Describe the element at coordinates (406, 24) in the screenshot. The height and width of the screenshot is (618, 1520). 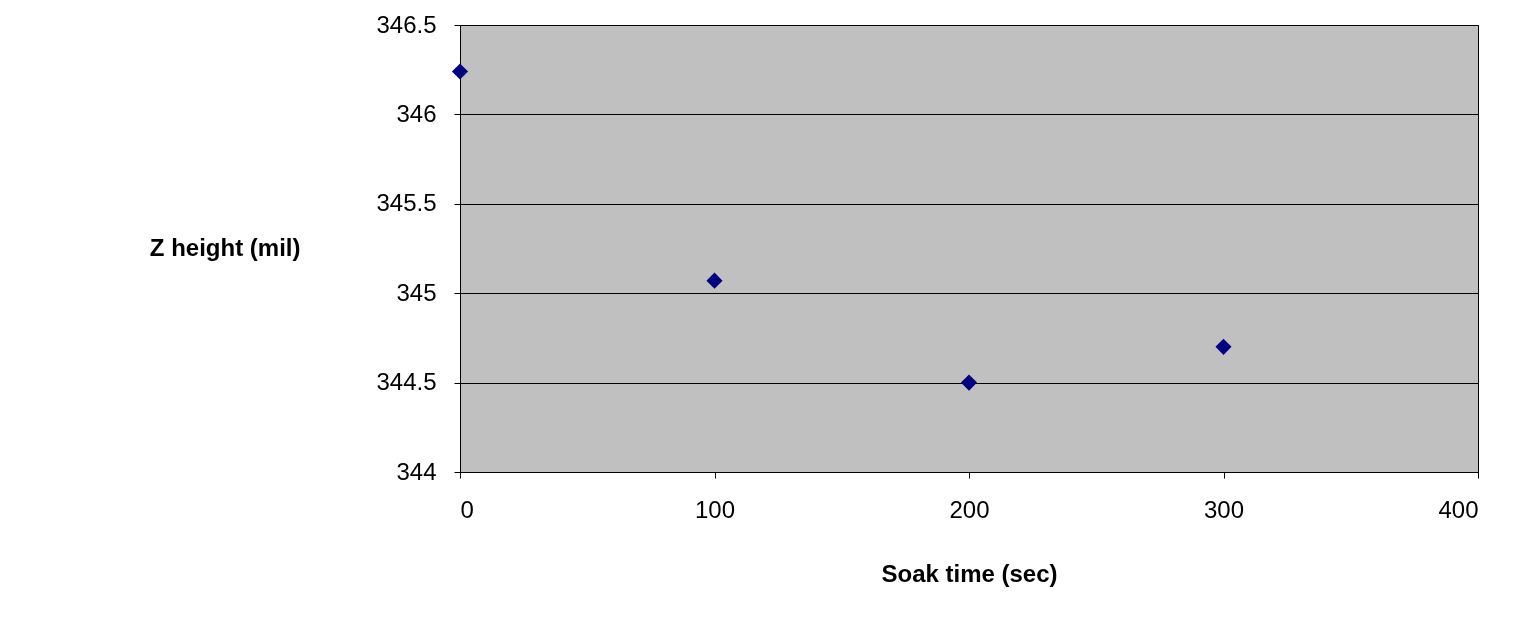
I see `y-tick-label: 346.5` at that location.